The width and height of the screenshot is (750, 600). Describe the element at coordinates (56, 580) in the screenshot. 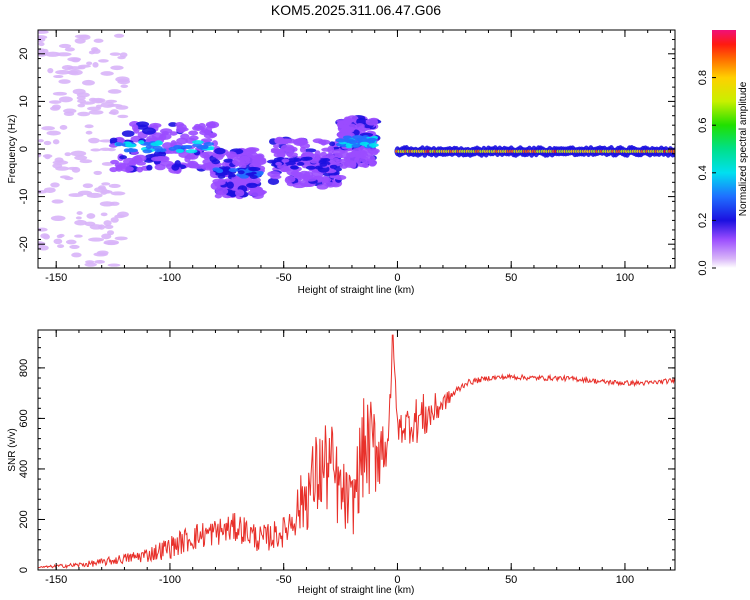

I see `snr-xtick-label: -150` at that location.